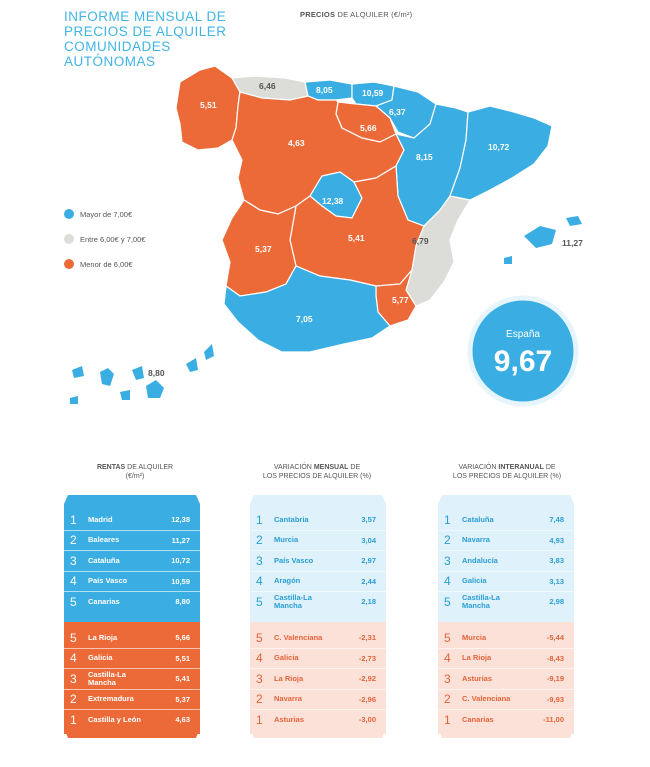 The height and width of the screenshot is (767, 650). I want to click on label-asturias: 6,46, so click(267, 86).